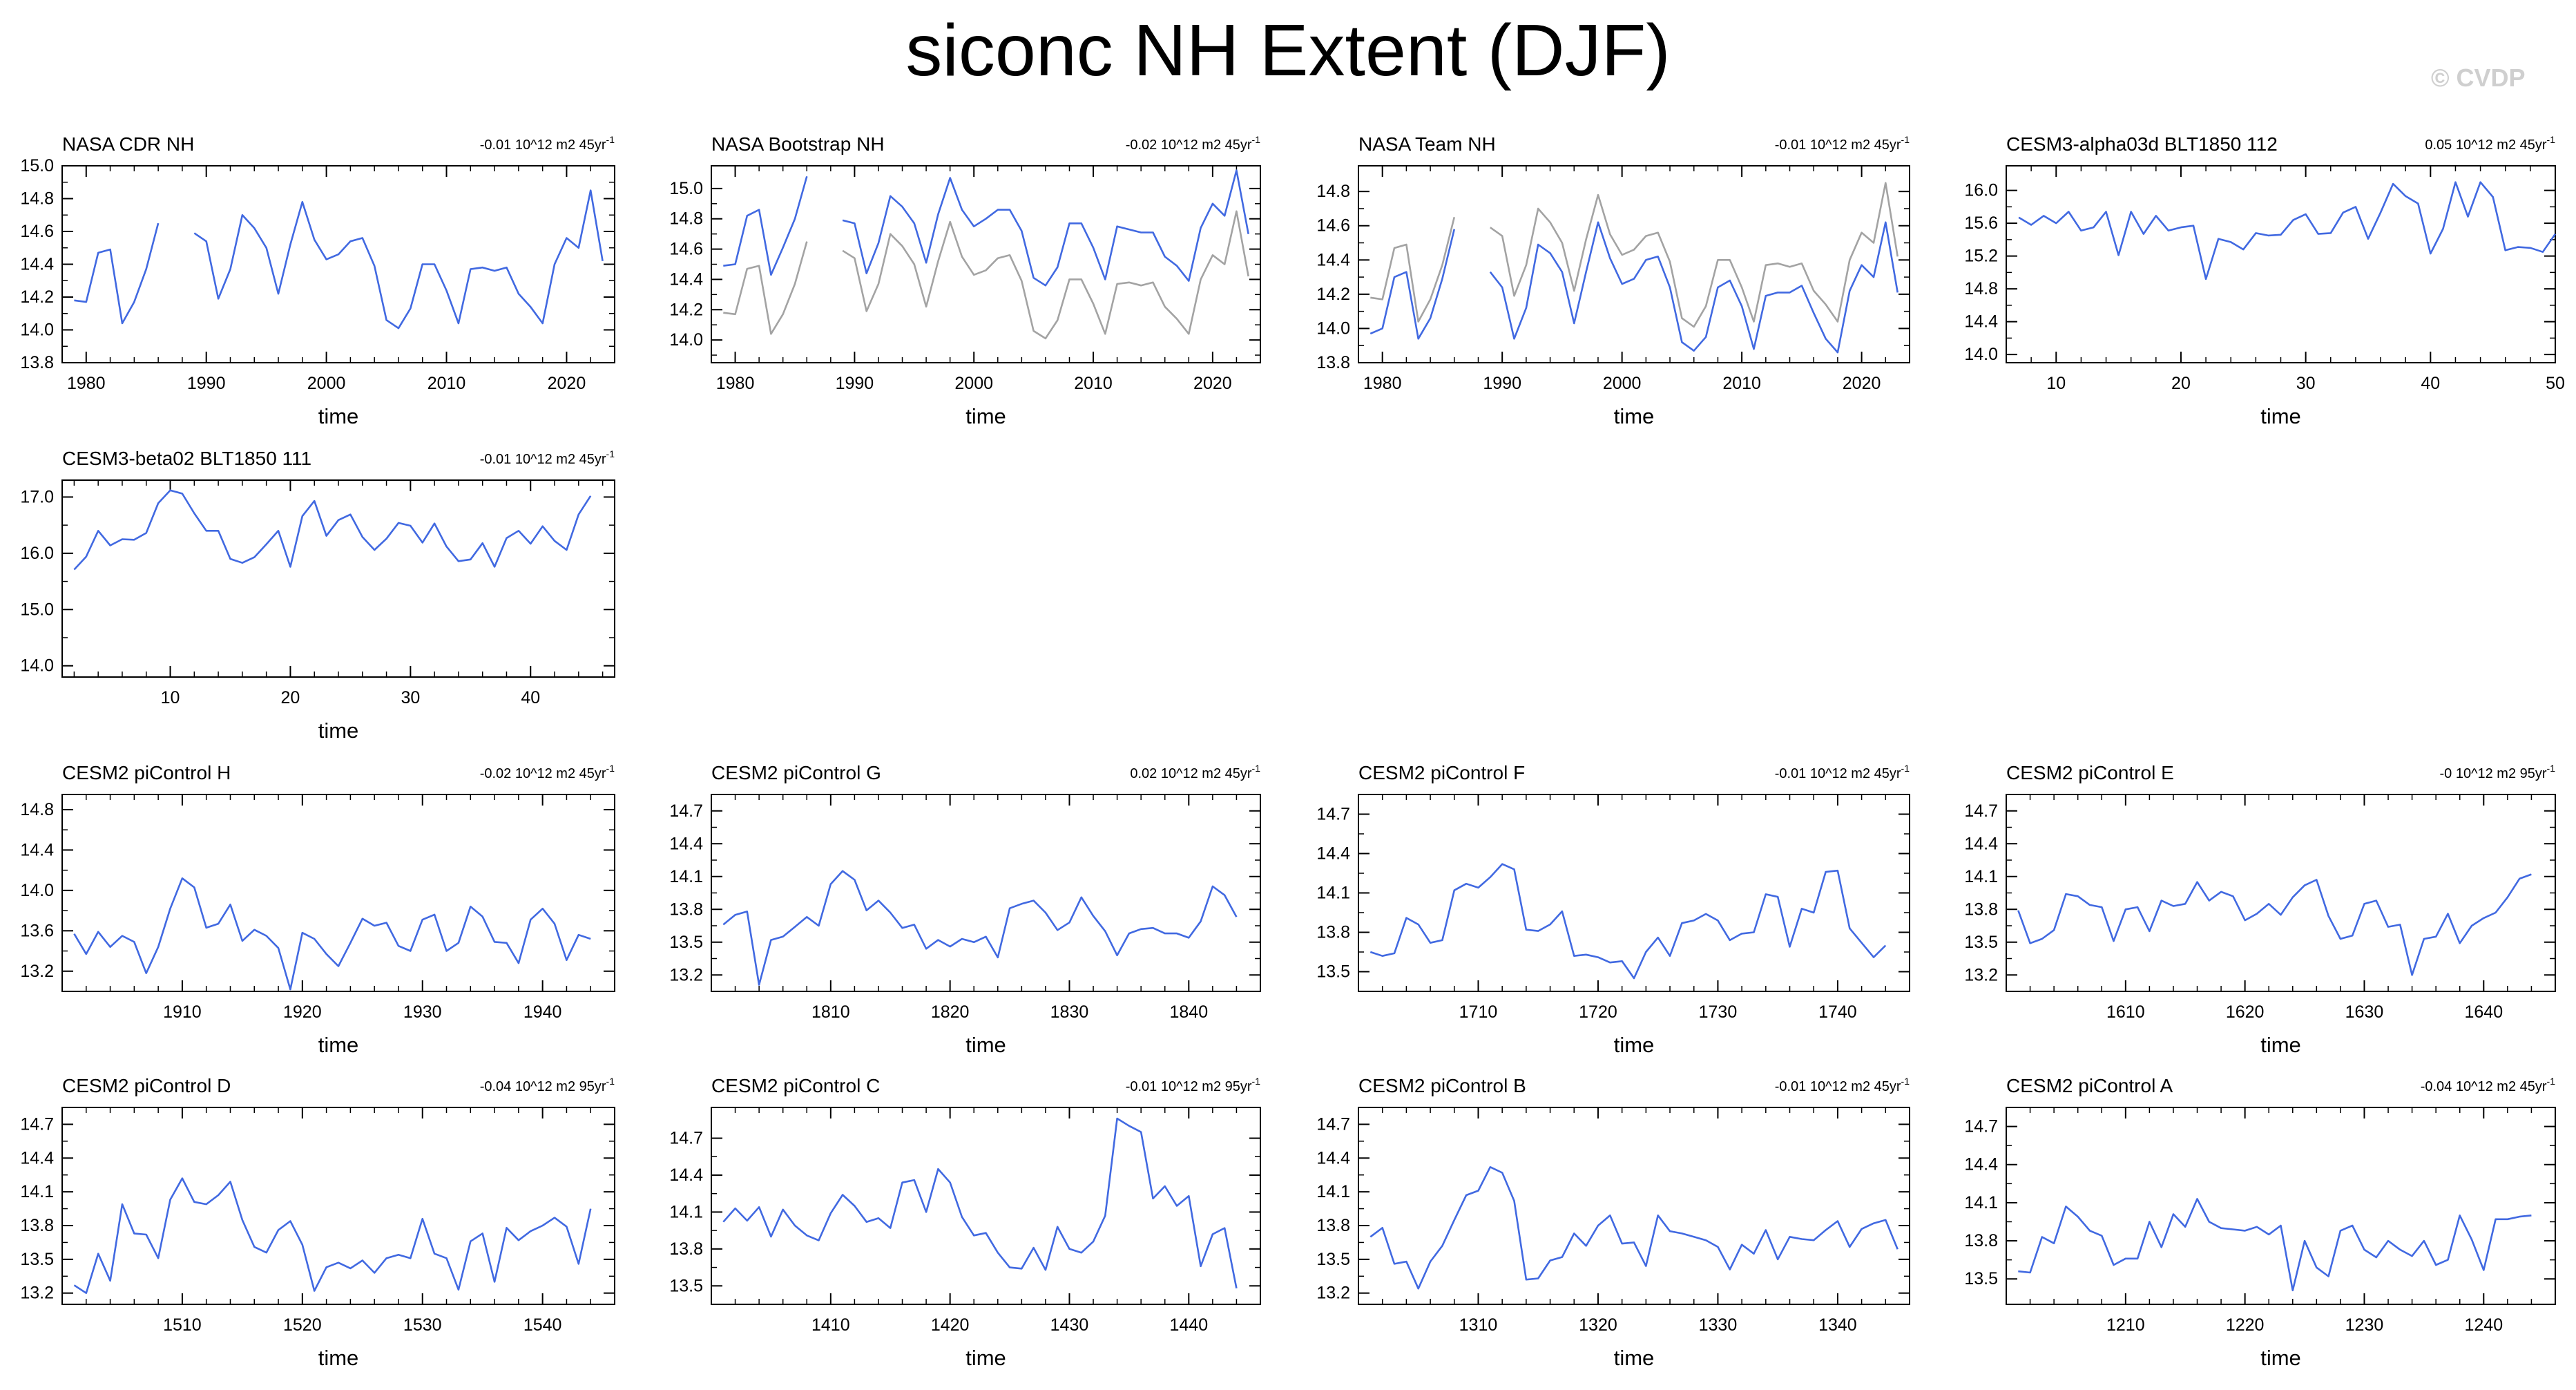 The width and height of the screenshot is (2576, 1390). I want to click on x-tick-label: 30, so click(2306, 383).